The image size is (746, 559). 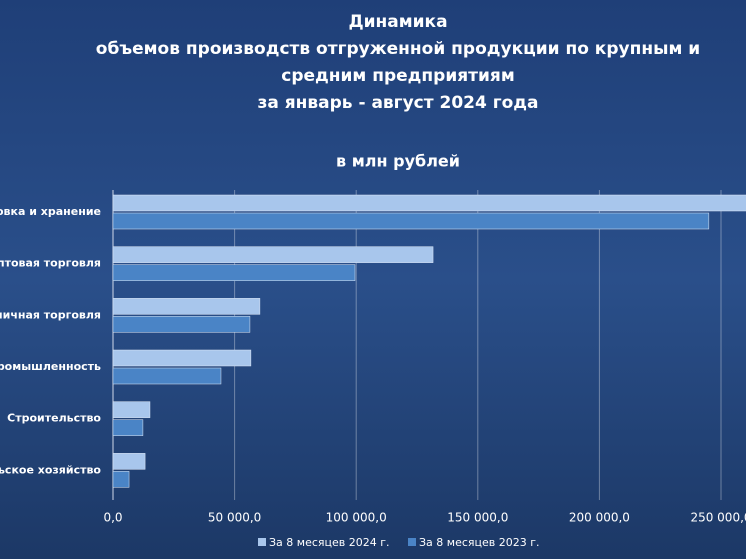 What do you see at coordinates (398, 161) in the screenshot?
I see `chart-subtitle: в млн рублей` at bounding box center [398, 161].